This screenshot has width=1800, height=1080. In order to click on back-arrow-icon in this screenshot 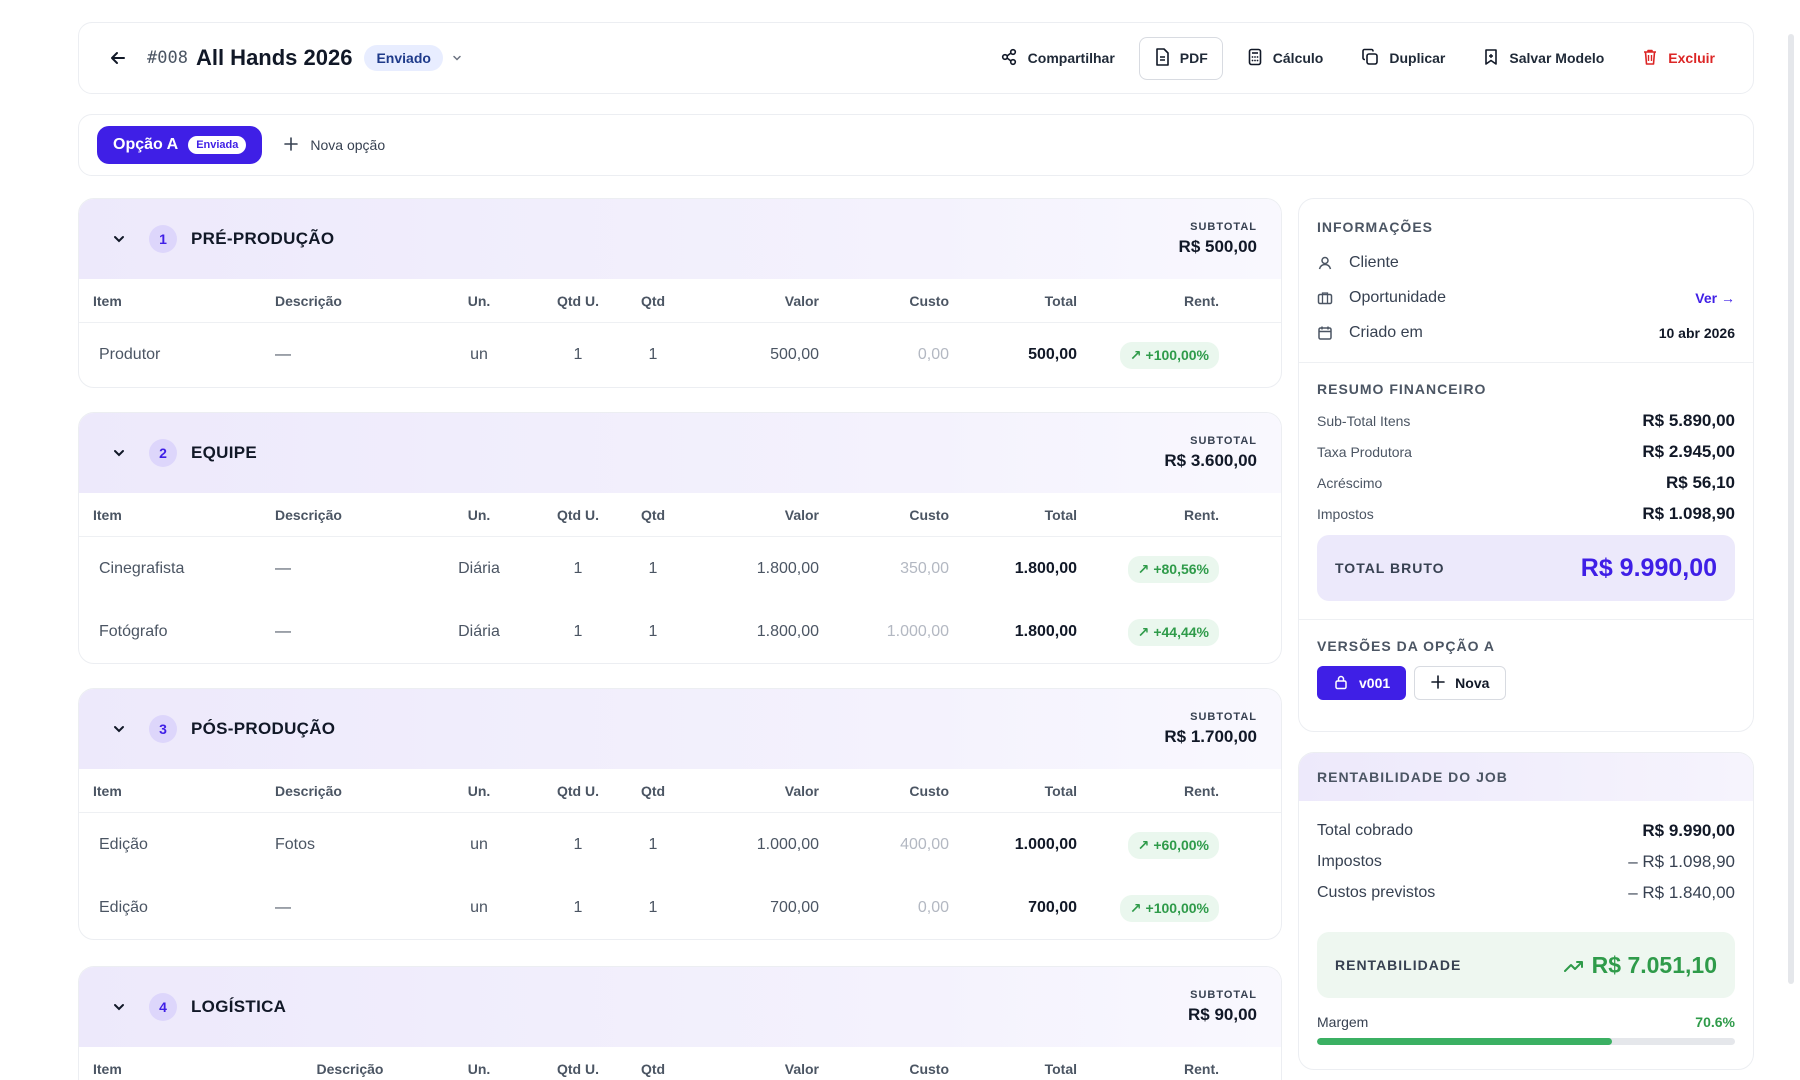, I will do `click(118, 58)`.